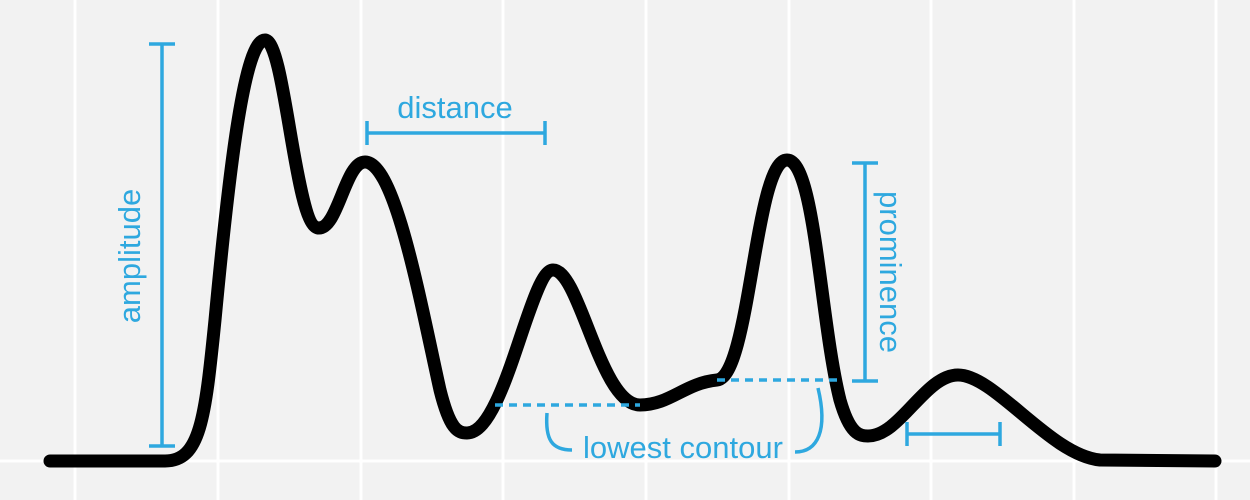  Describe the element at coordinates (454, 107) in the screenshot. I see `distance-label: distance` at that location.